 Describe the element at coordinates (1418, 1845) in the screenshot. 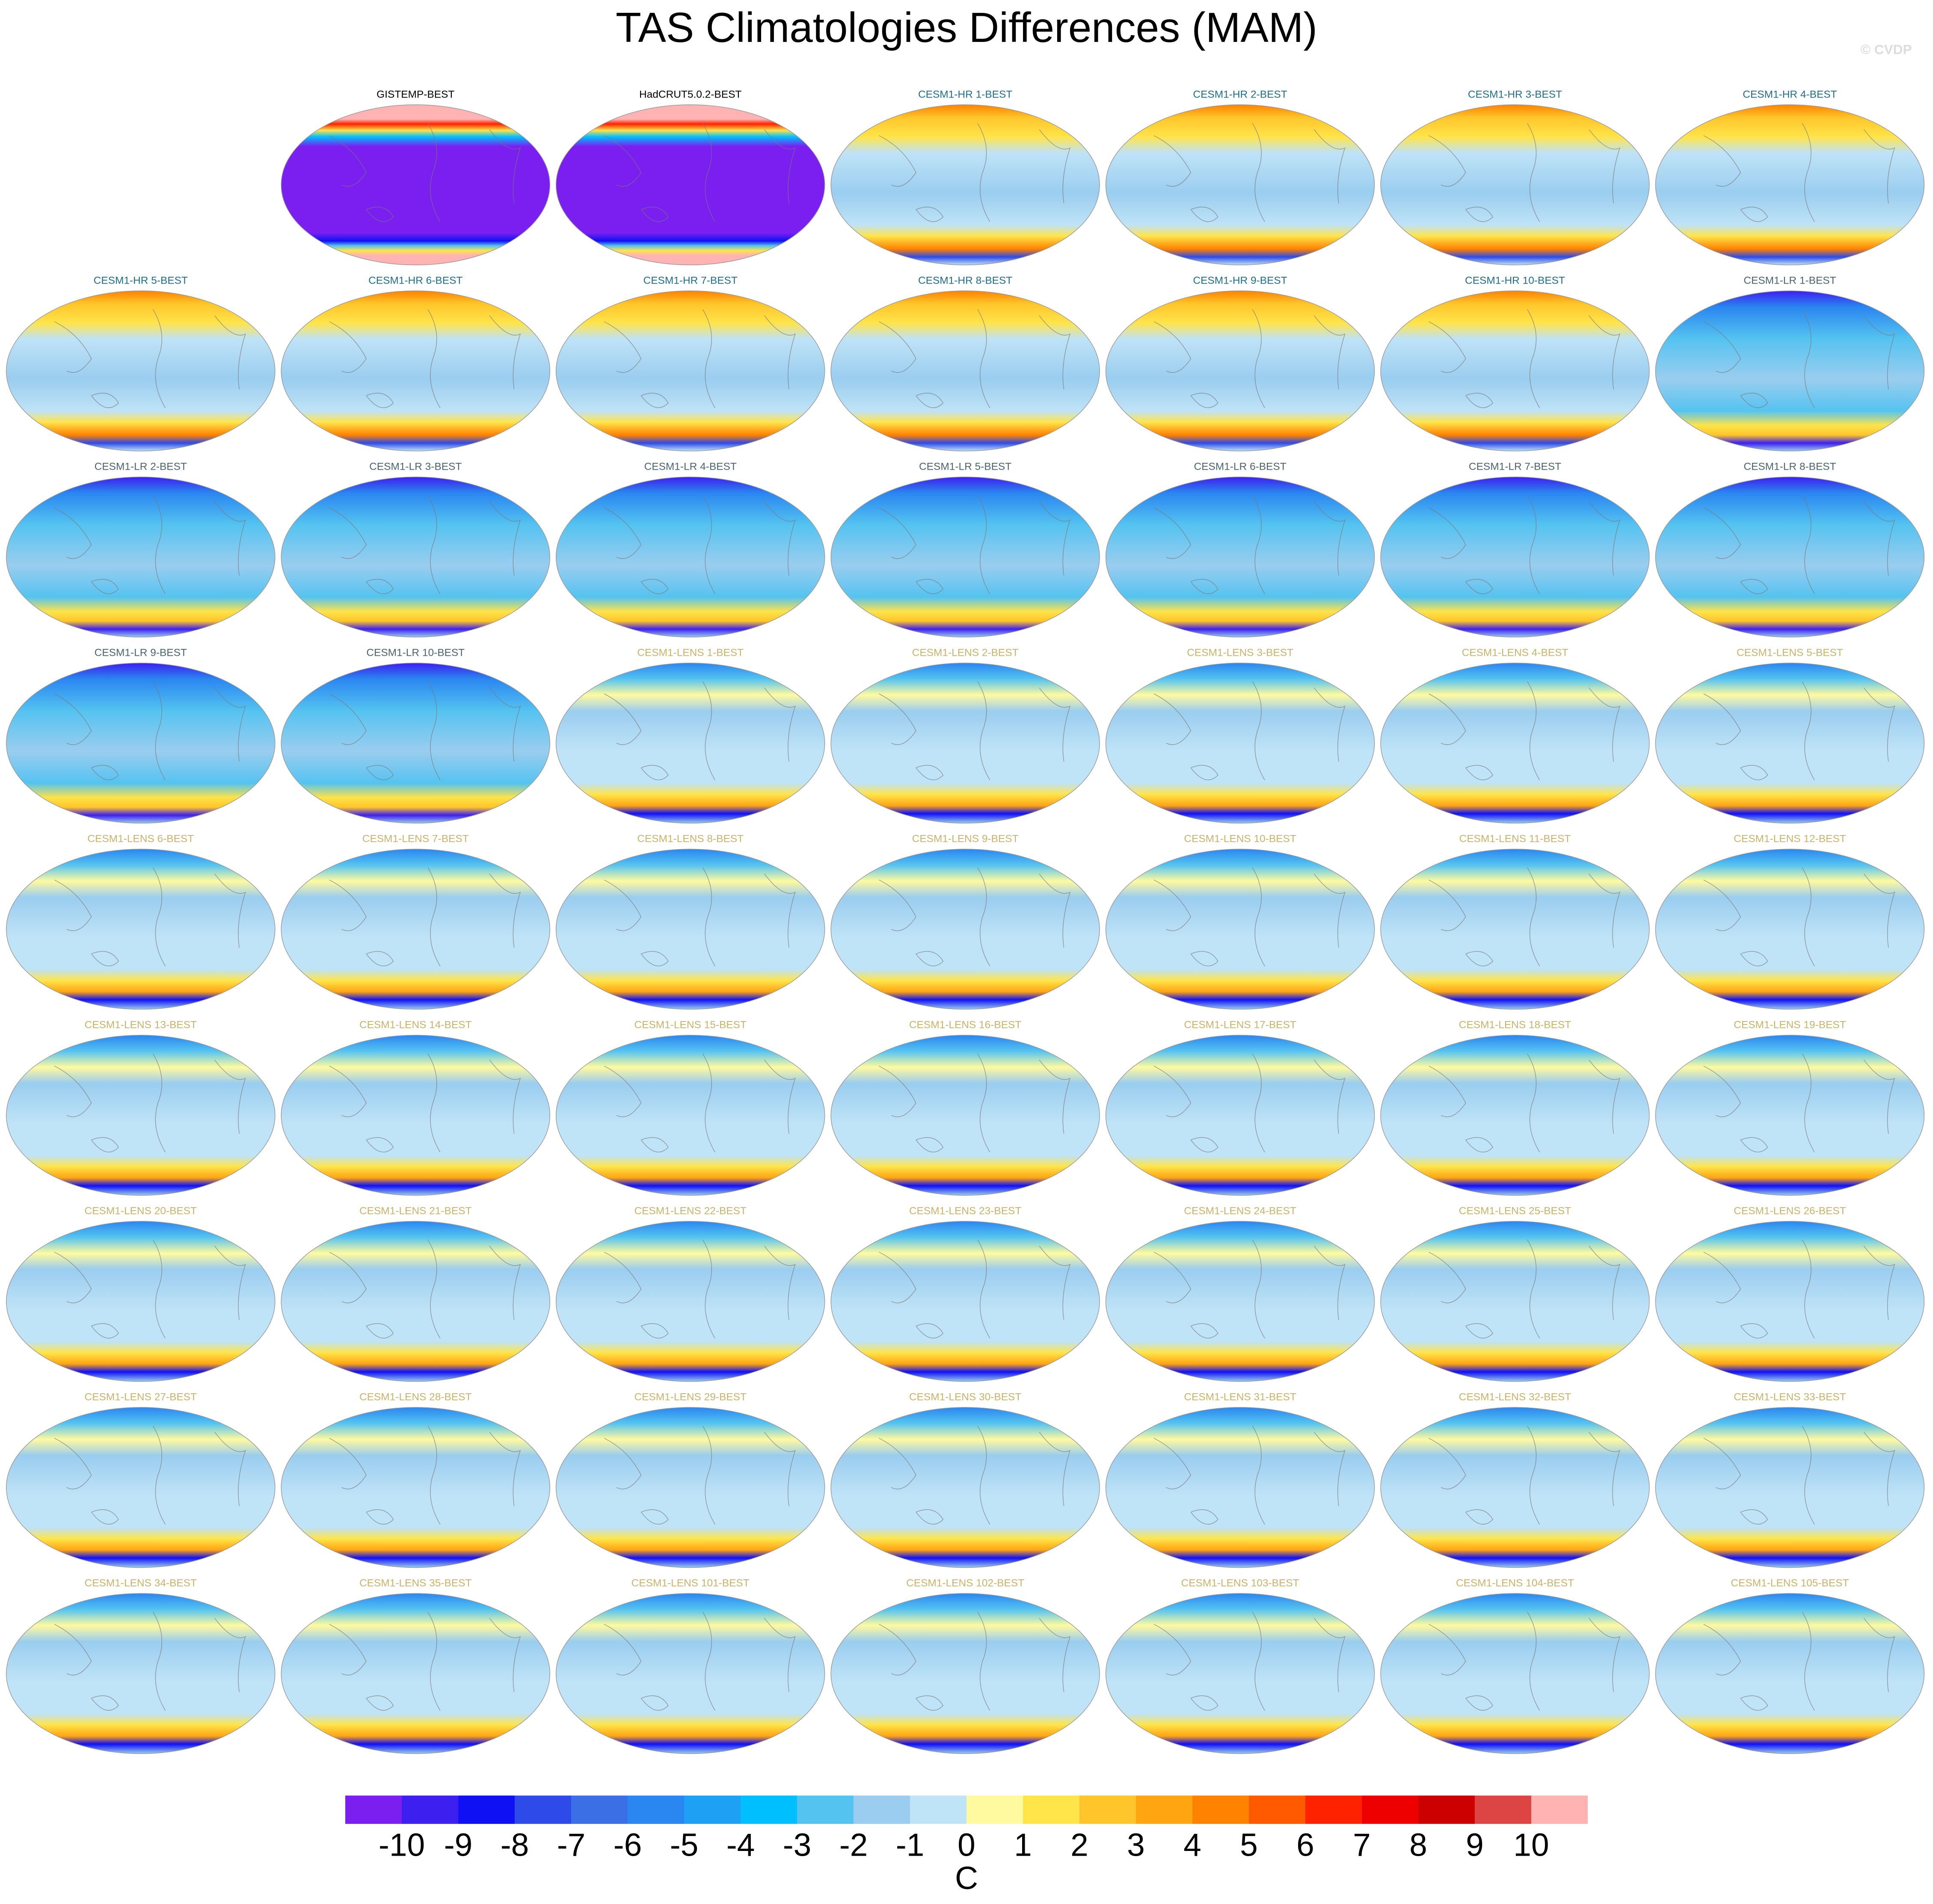

I see `colorbar-tick-label: 8` at that location.